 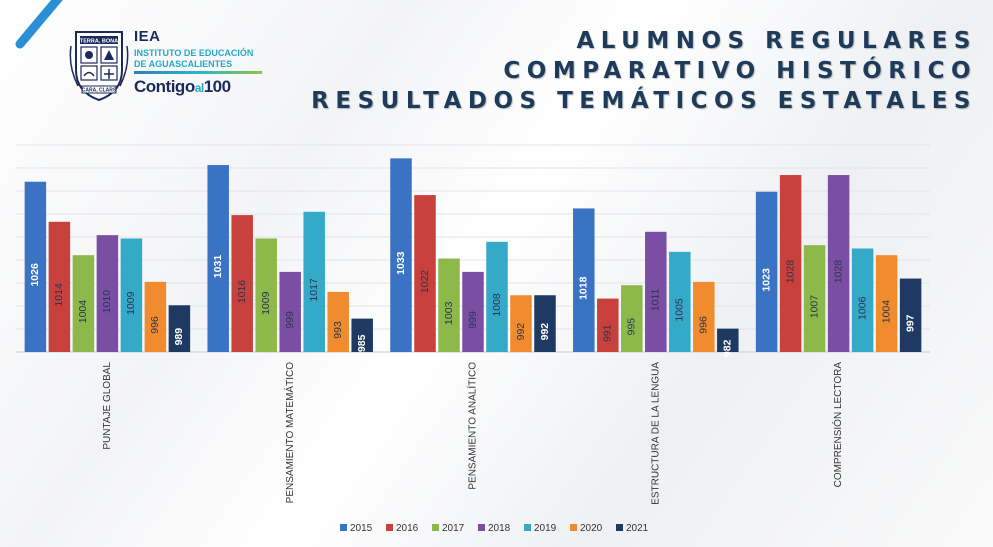 What do you see at coordinates (644, 101) in the screenshot?
I see `title-line-3: RESULTADOS TEMÁTICOS ESTATALES` at bounding box center [644, 101].